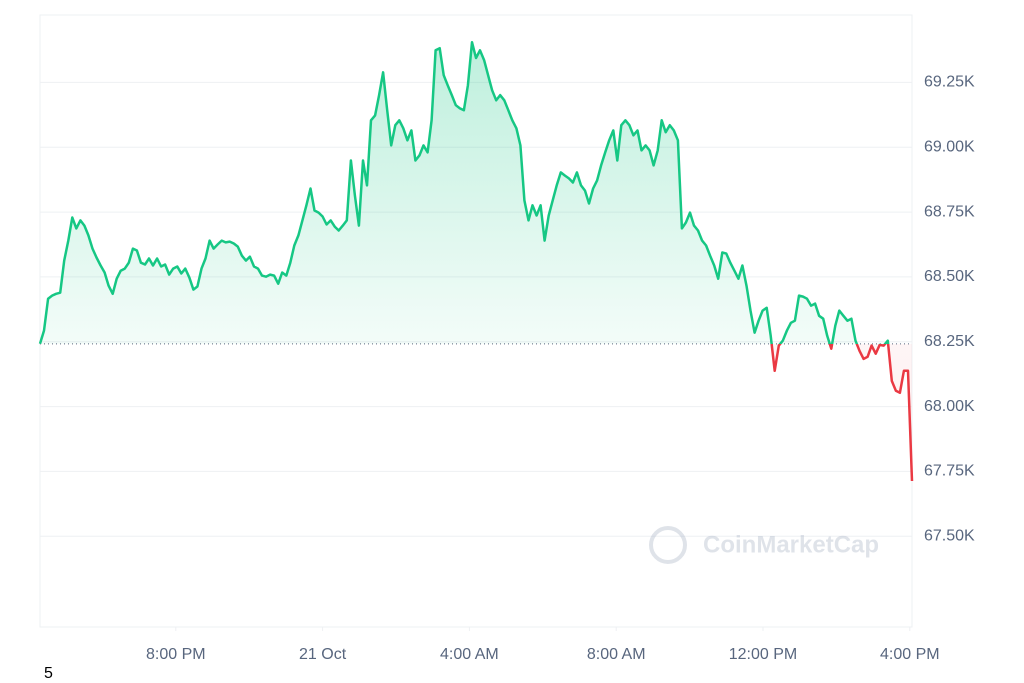 This screenshot has width=1024, height=683. I want to click on y-tick-label: 68.00K, so click(949, 406).